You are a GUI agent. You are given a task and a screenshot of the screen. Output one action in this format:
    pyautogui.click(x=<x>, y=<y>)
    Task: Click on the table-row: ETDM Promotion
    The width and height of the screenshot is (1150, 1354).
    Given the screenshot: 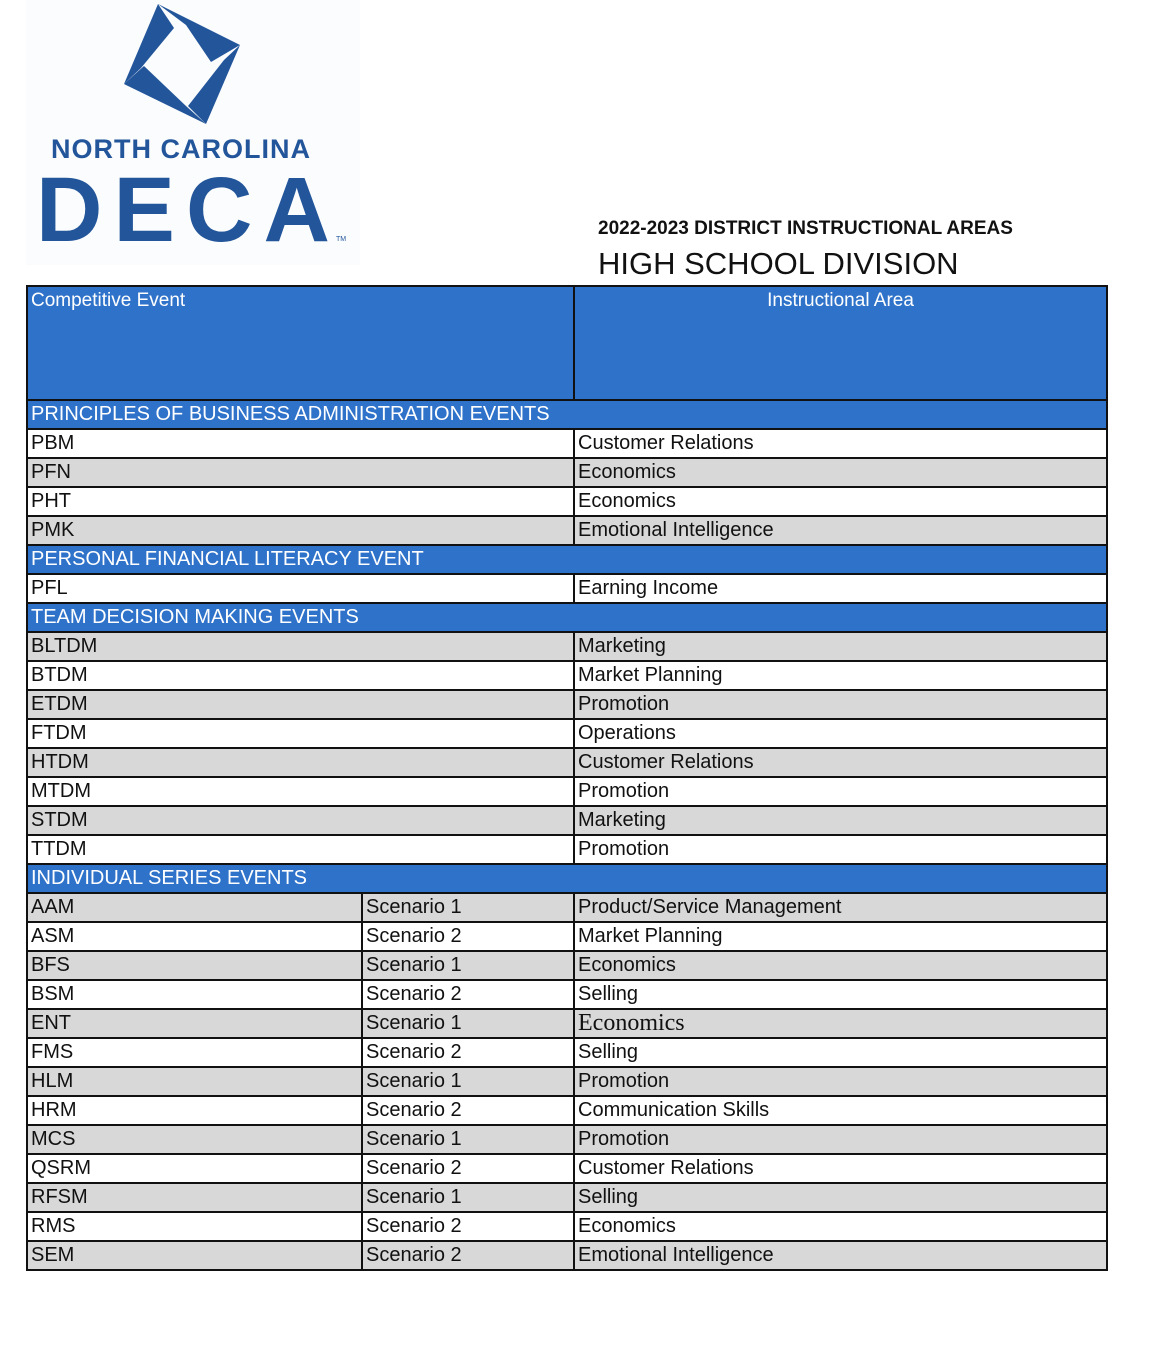 What is the action you would take?
    pyautogui.click(x=567, y=704)
    